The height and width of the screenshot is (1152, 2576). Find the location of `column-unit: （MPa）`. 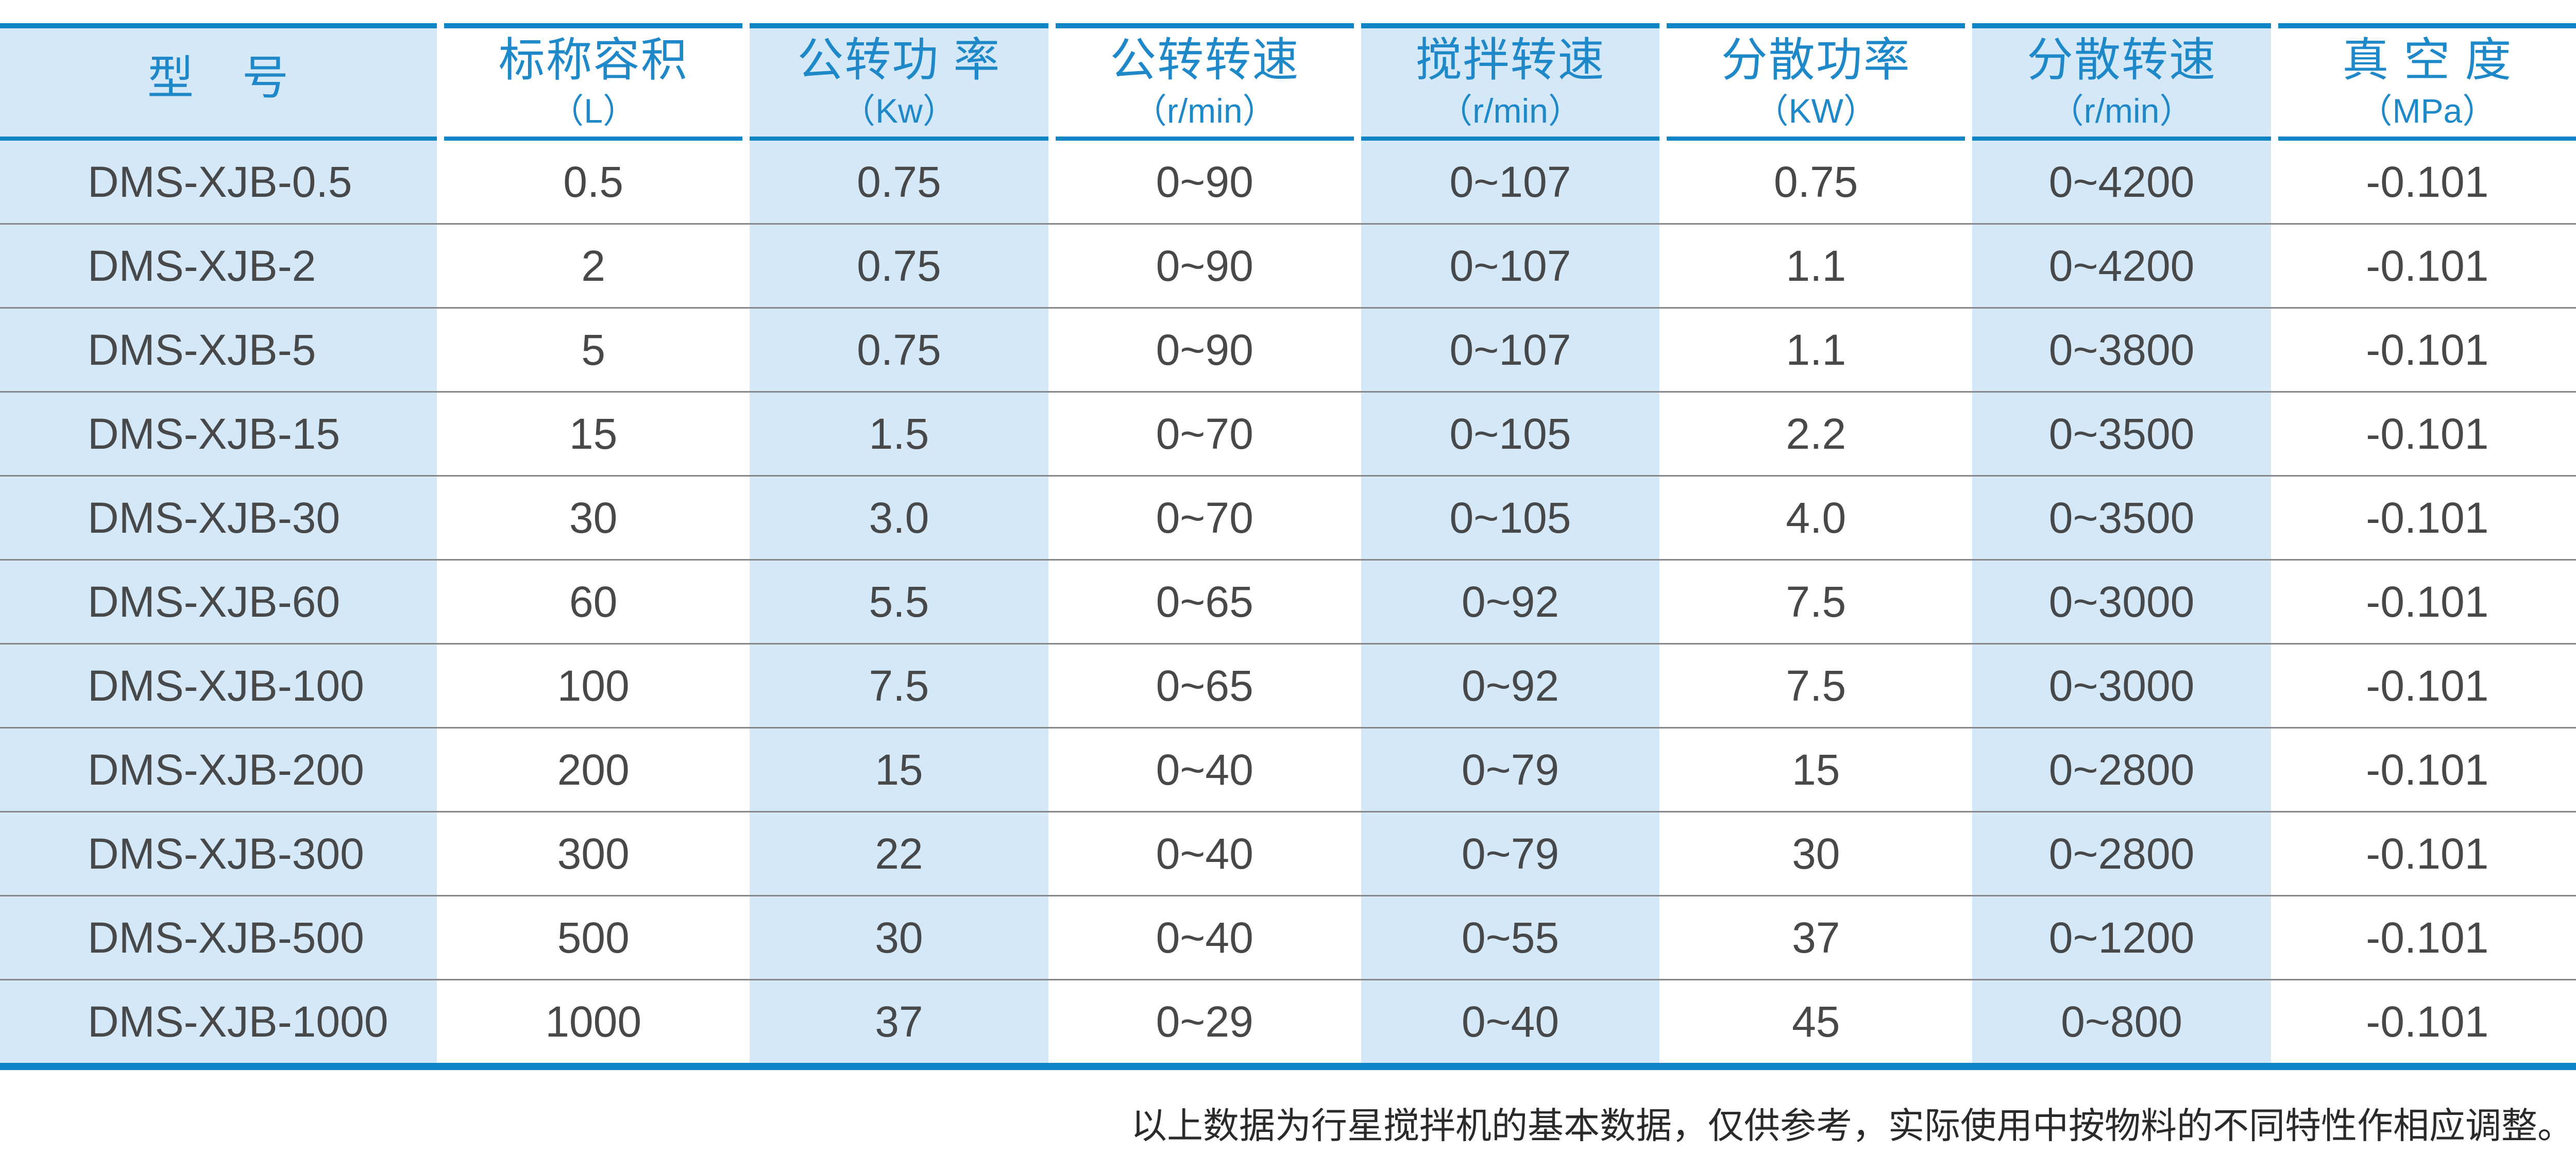

column-unit: （MPa） is located at coordinates (2427, 111).